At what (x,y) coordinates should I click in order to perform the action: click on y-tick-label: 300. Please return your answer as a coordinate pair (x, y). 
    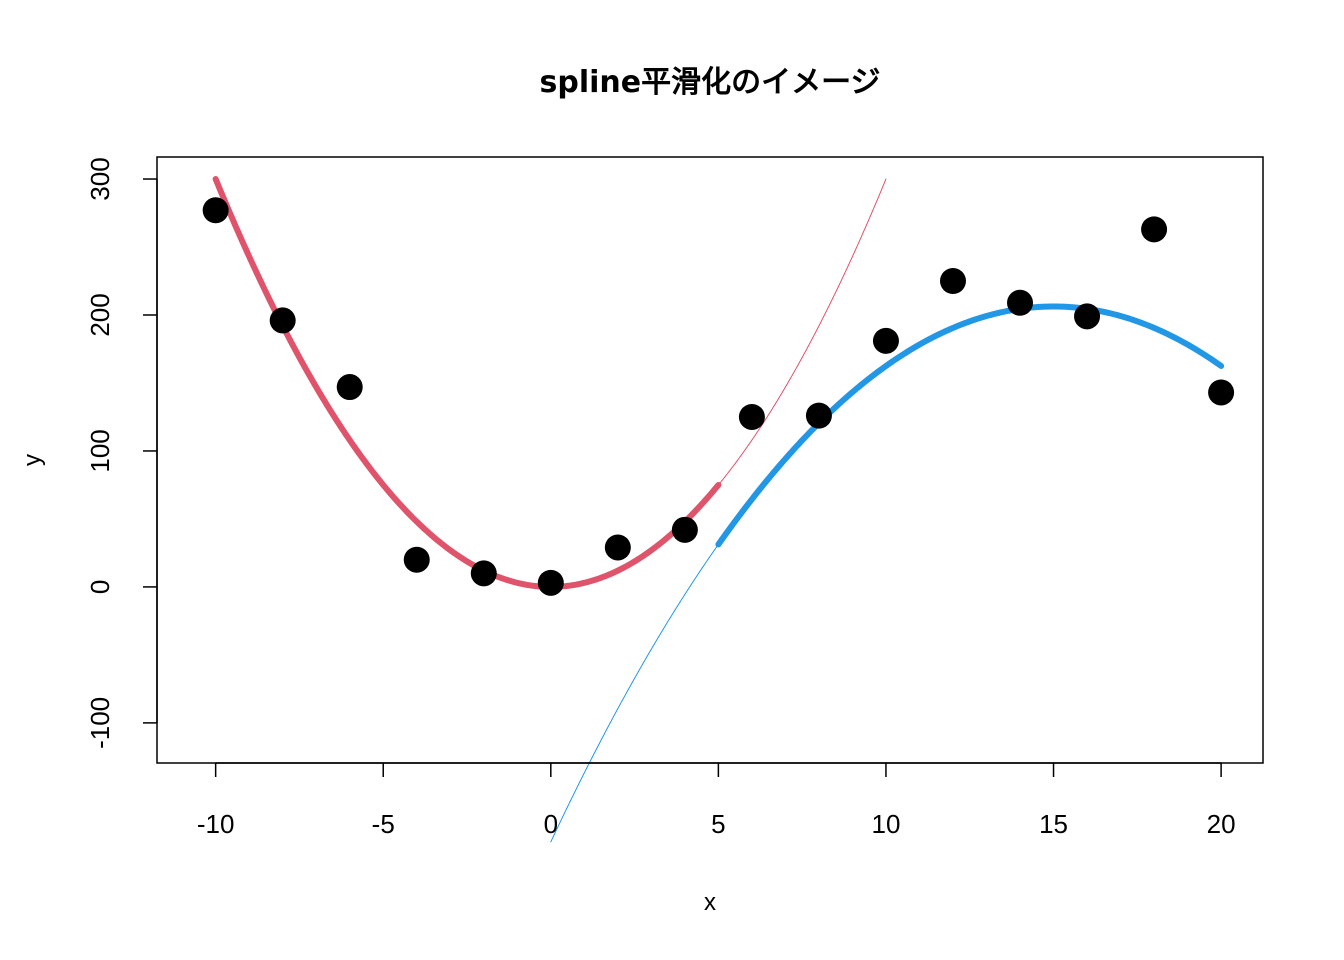
    Looking at the image, I should click on (100, 178).